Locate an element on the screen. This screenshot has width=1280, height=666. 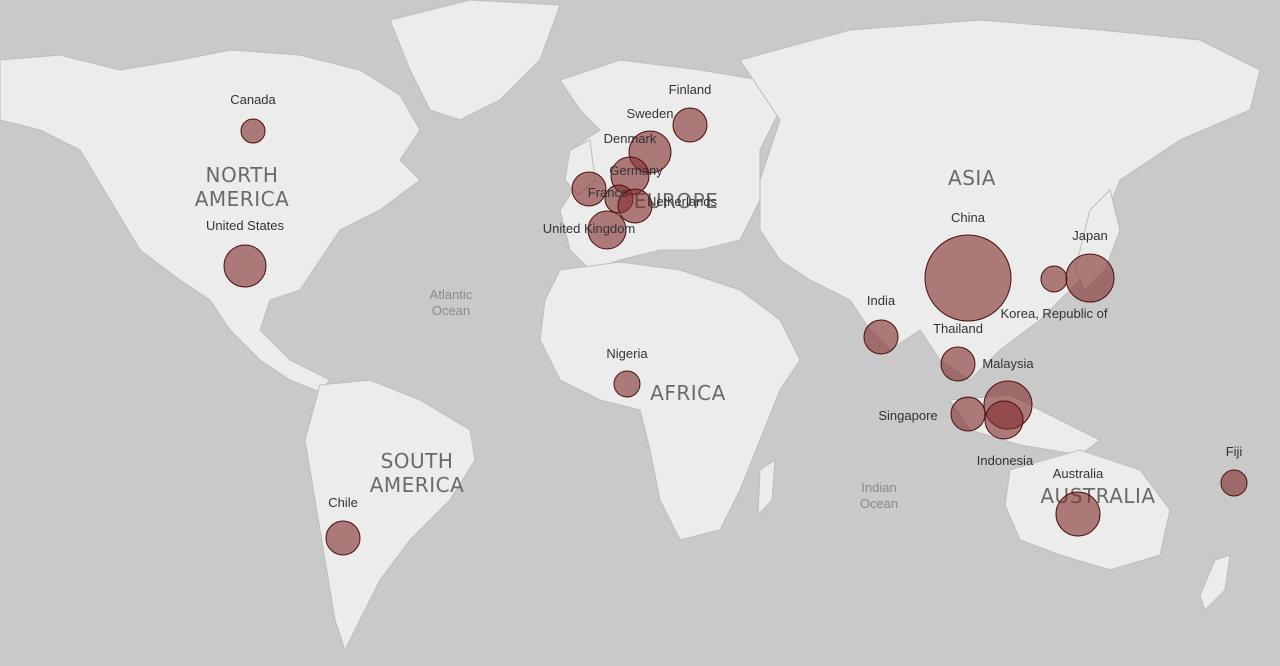
south-america-label: SOUTH is located at coordinates (417, 461).